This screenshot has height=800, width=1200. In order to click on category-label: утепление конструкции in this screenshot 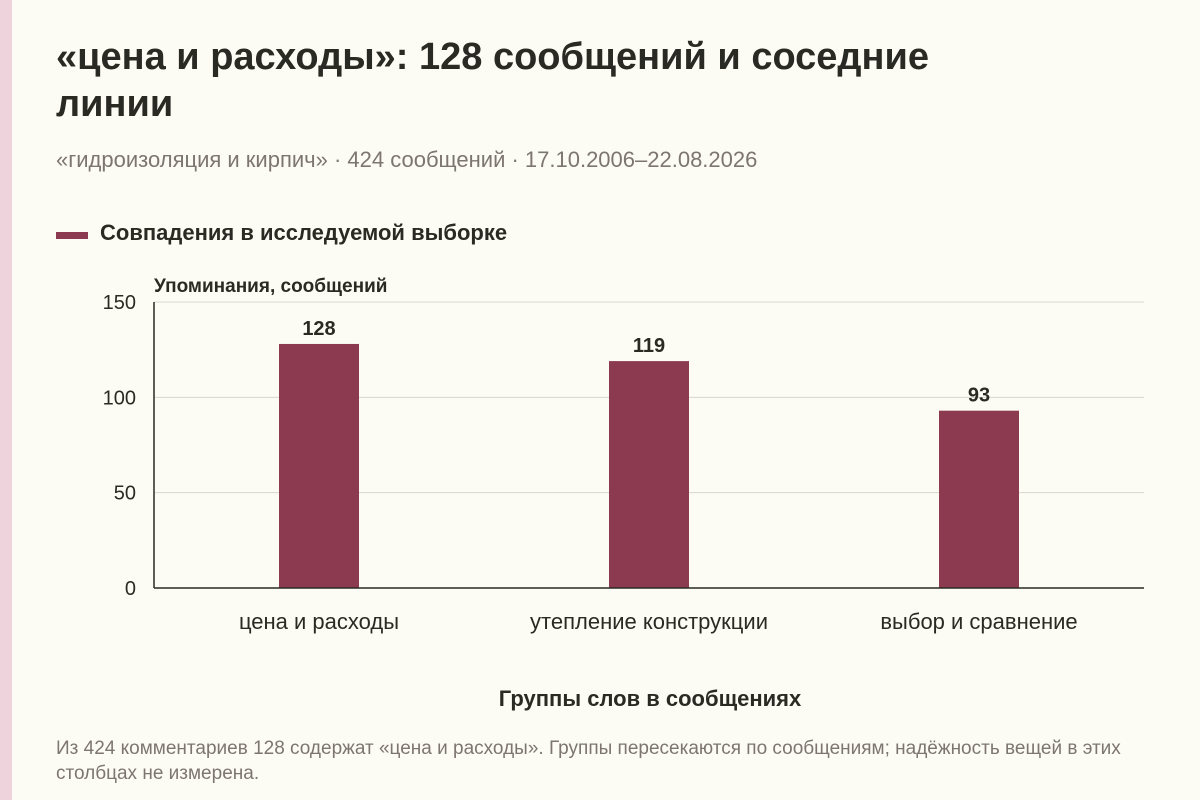, I will do `click(649, 621)`.